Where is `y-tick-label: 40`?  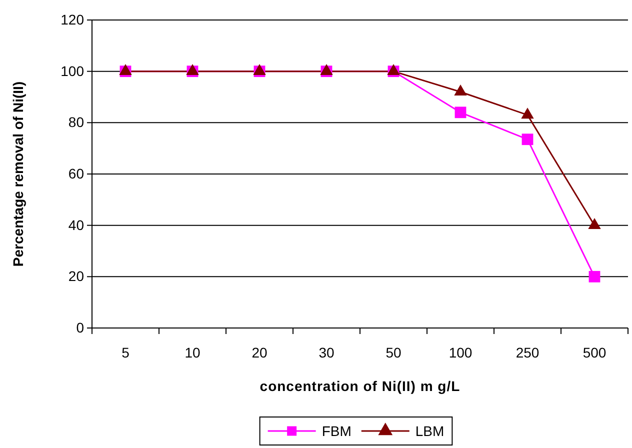
y-tick-label: 40 is located at coordinates (76, 224).